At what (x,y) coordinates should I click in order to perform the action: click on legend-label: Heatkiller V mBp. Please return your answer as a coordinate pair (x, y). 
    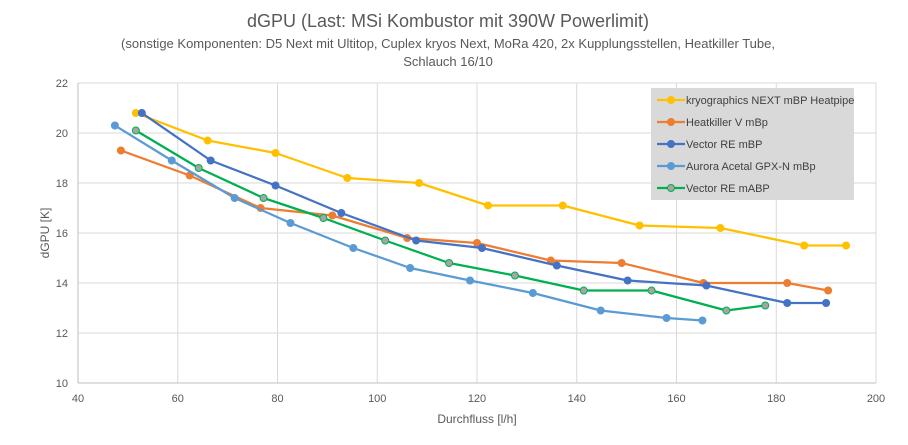
    Looking at the image, I should click on (727, 123).